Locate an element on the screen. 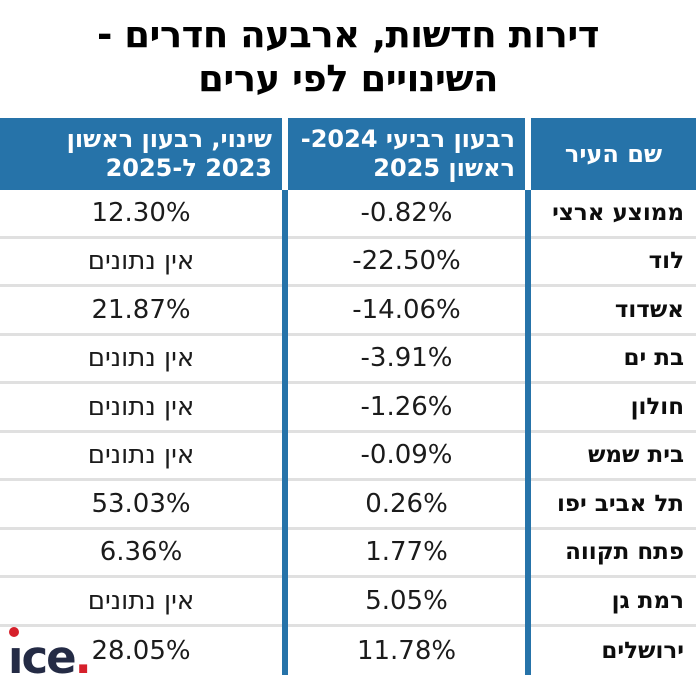  table-row: פתח תקווה 1.77% 6.36% is located at coordinates (348, 553).